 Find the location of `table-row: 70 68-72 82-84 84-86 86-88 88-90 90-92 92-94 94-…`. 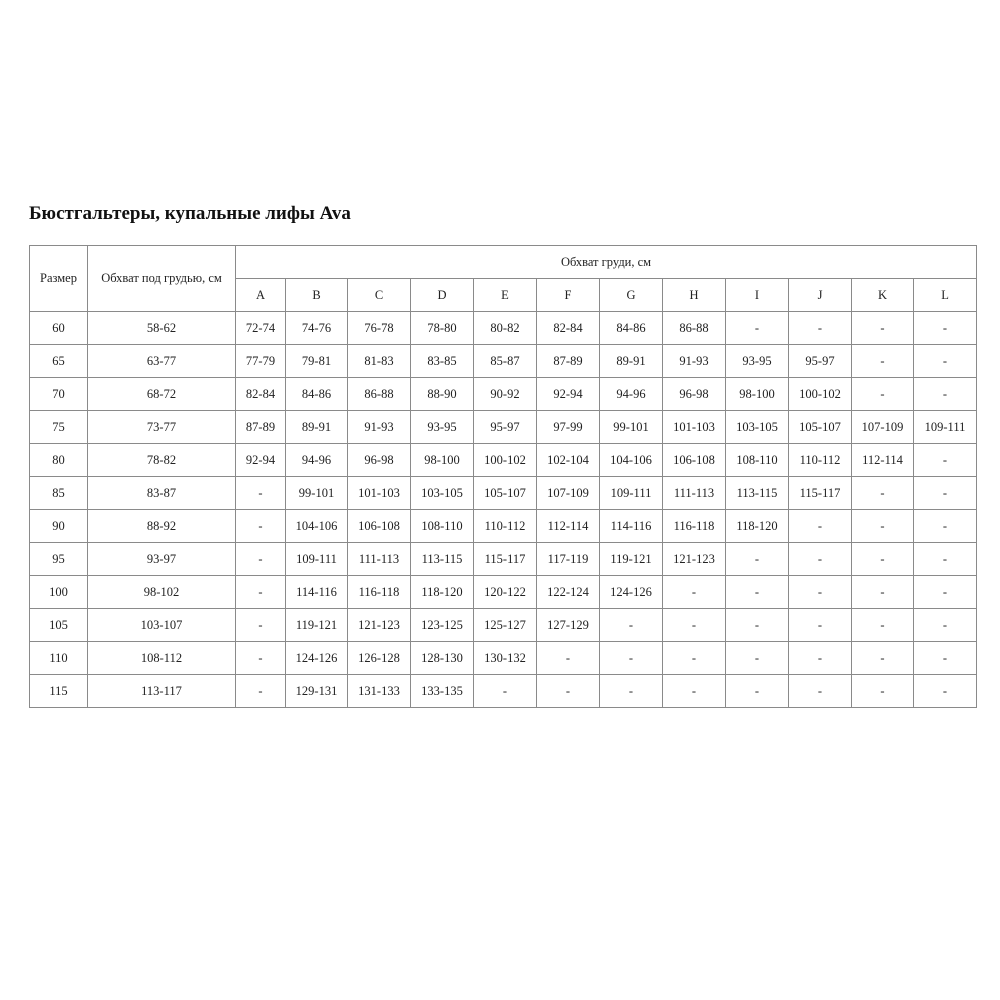

table-row: 70 68-72 82-84 84-86 86-88 88-90 90-92 92-94 94-… is located at coordinates (503, 394).